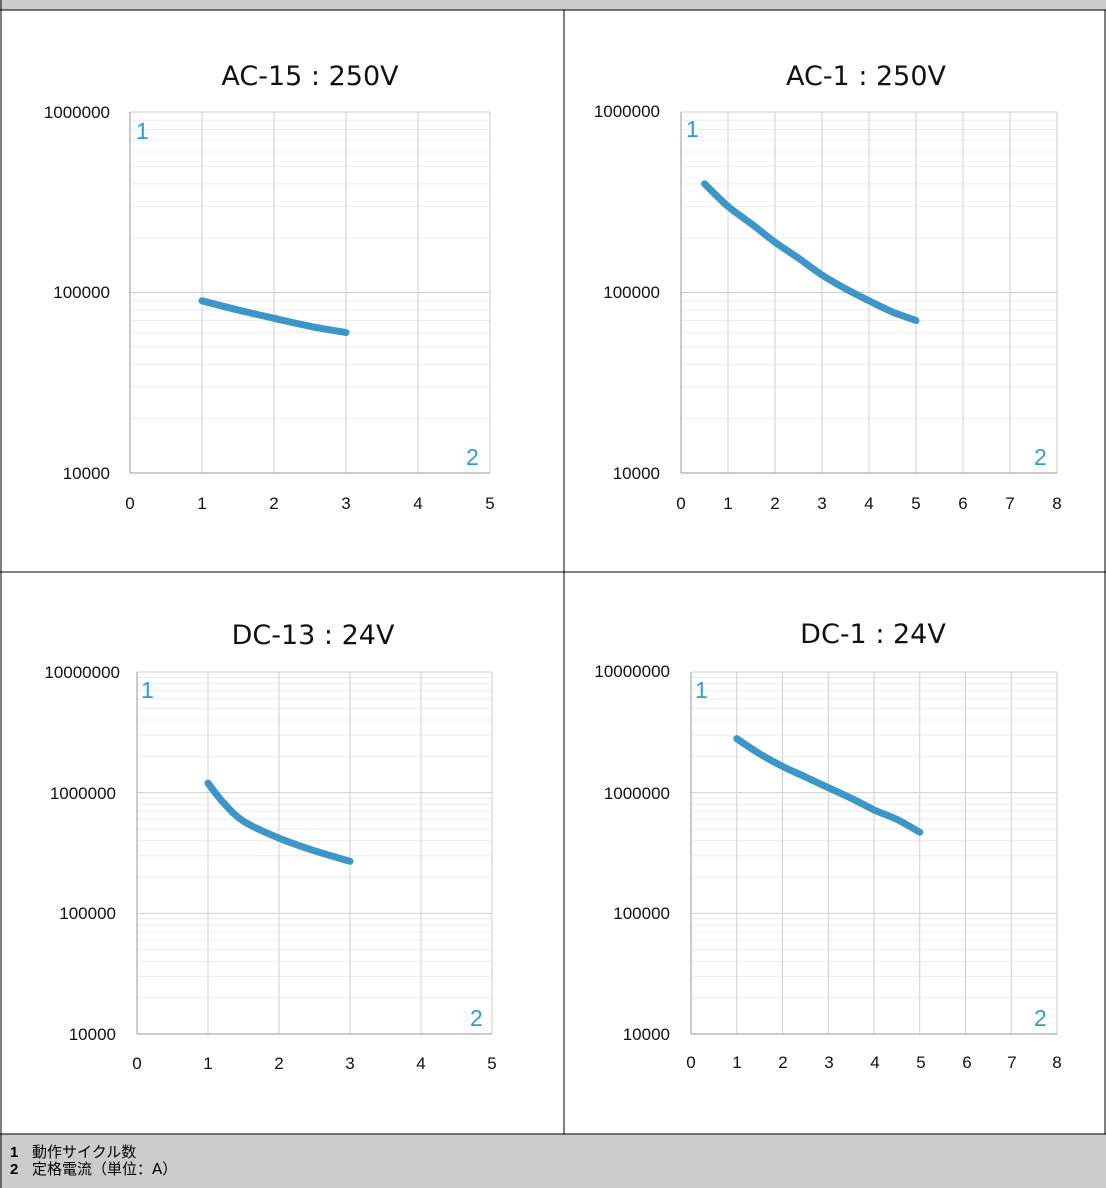 Image resolution: width=1106 pixels, height=1188 pixels. I want to click on legend-number: 1, so click(14, 1152).